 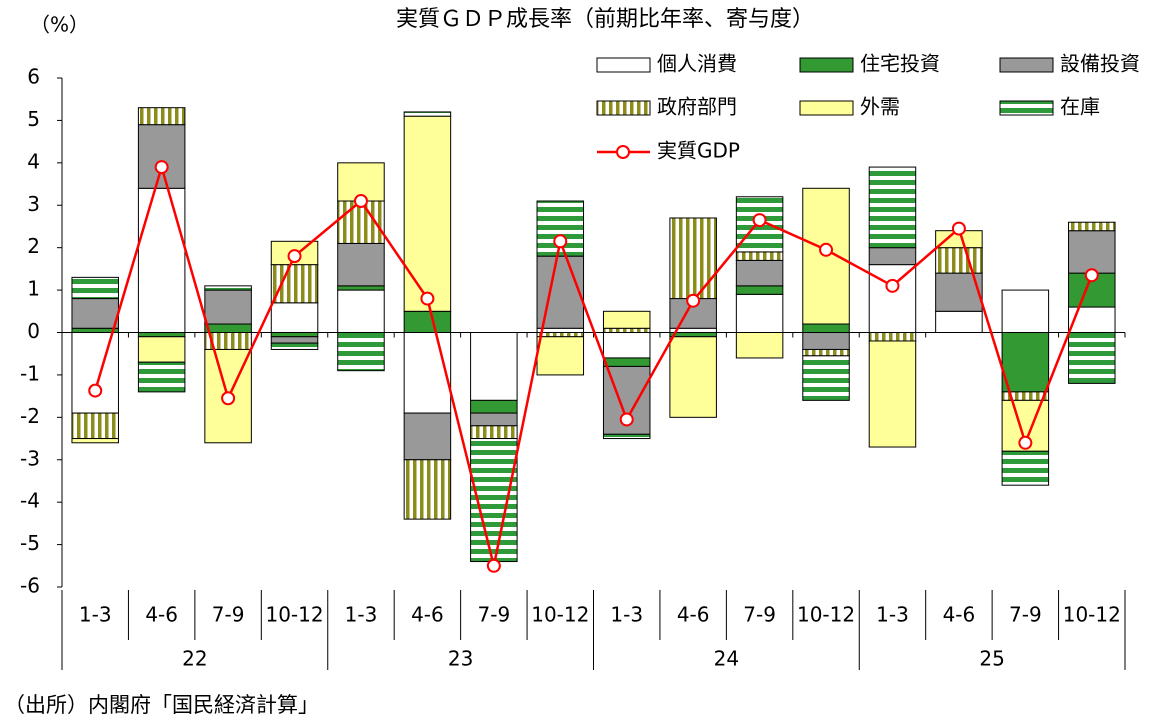 What do you see at coordinates (33, 246) in the screenshot?
I see `y-tick-label: 2` at bounding box center [33, 246].